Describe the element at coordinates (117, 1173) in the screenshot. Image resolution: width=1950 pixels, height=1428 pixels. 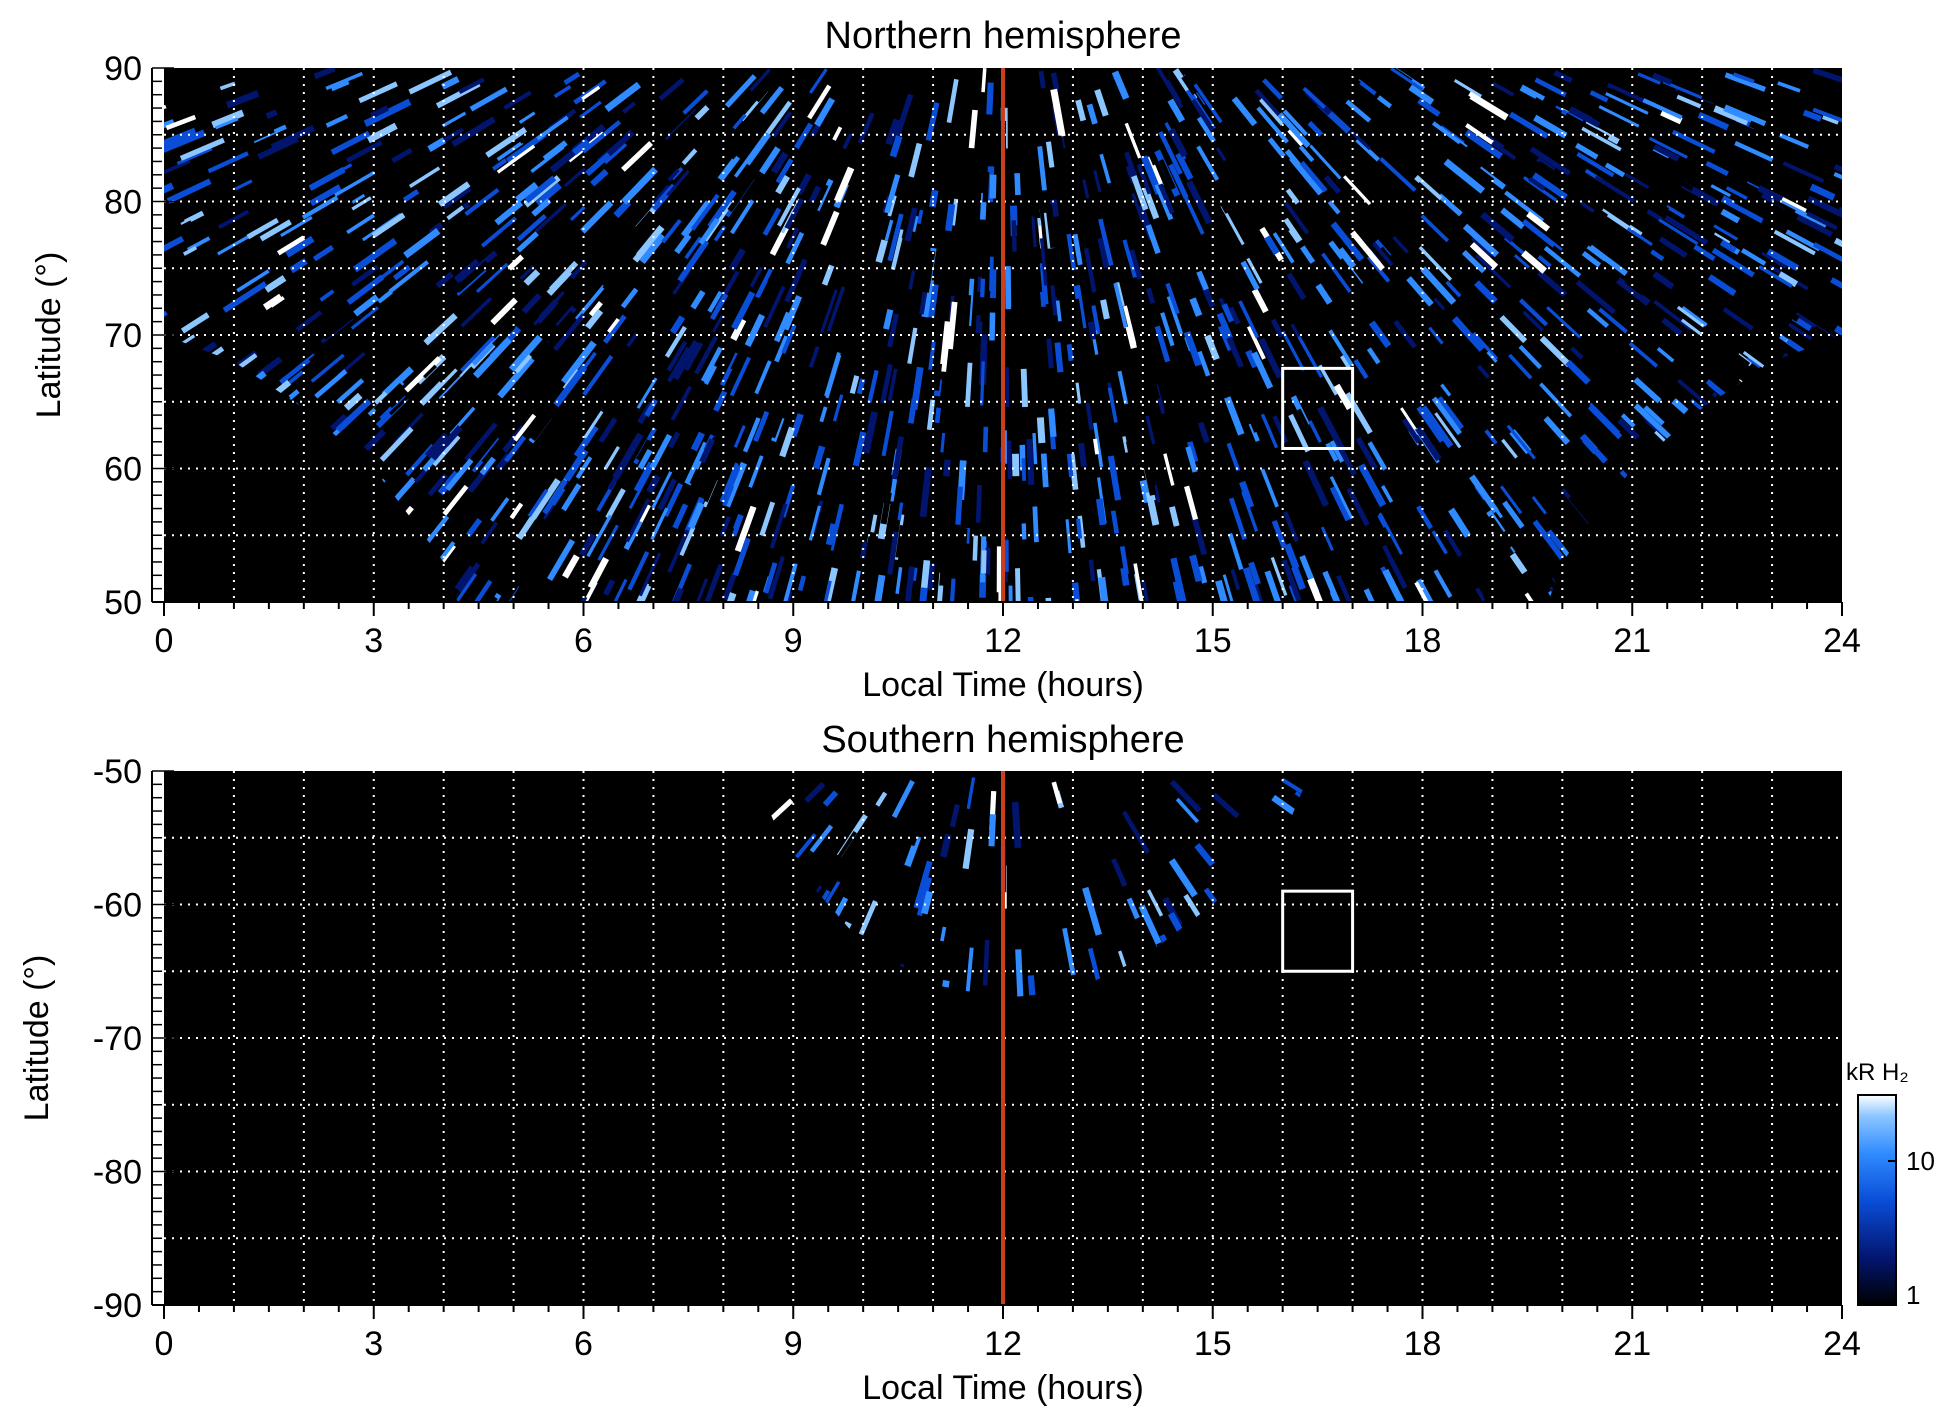
I see `south-y-tick-label: -80` at that location.